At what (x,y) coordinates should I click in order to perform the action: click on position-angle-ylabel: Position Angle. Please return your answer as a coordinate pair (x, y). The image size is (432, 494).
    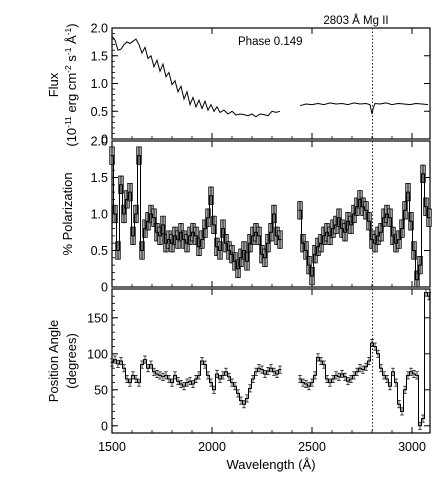
    Looking at the image, I should click on (53, 361).